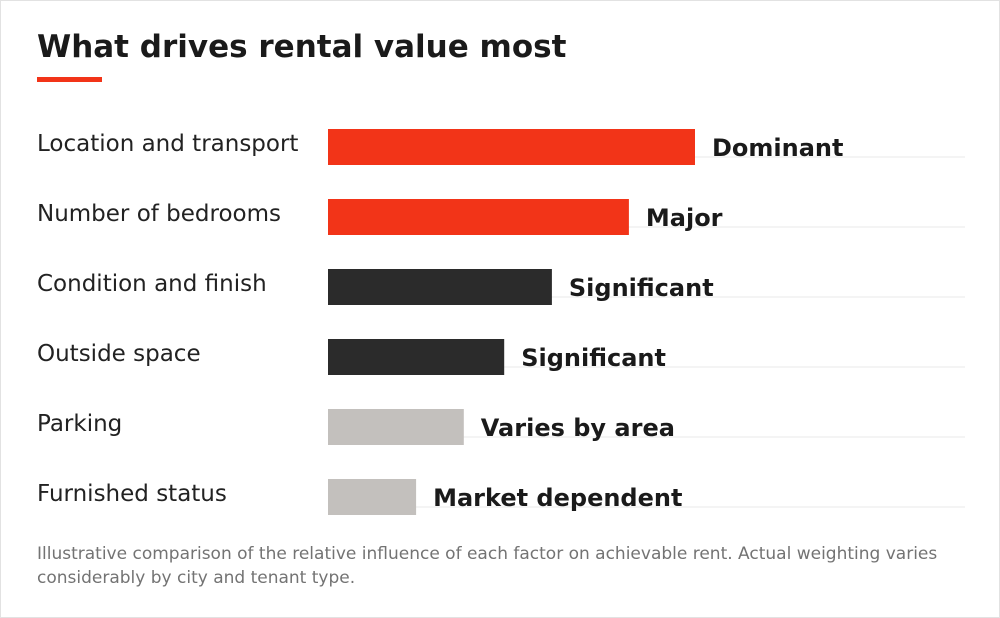 The image size is (1000, 618). What do you see at coordinates (684, 218) in the screenshot?
I see `value-label: Major` at bounding box center [684, 218].